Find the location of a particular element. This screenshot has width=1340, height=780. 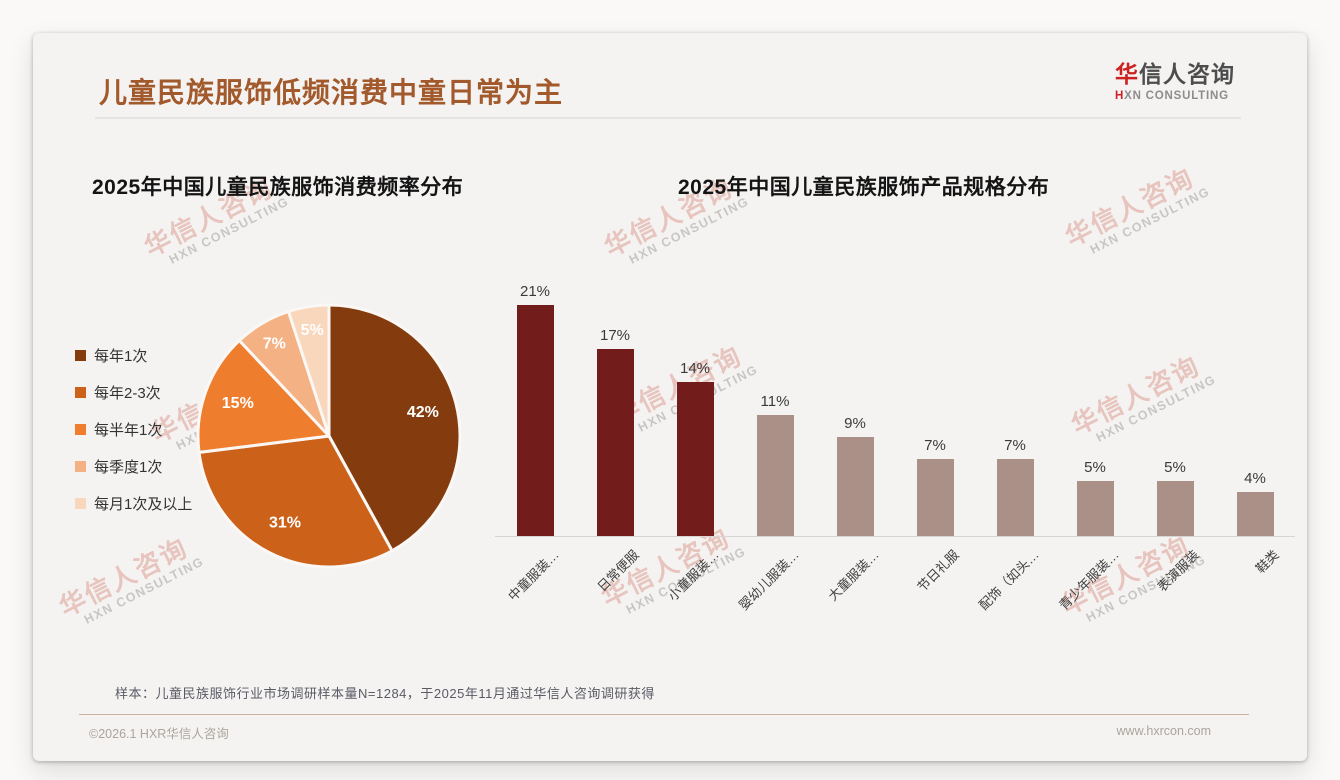

pie-slice-label: 42% is located at coordinates (423, 412).